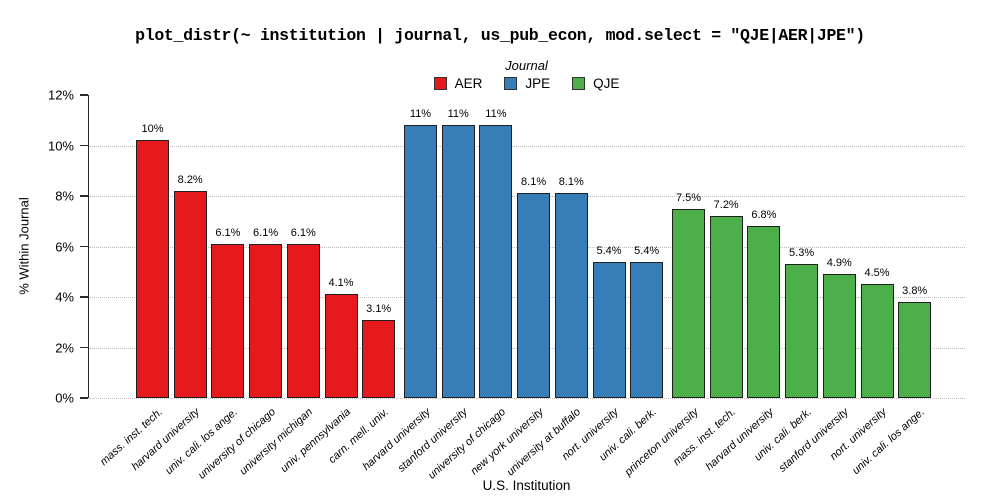 The width and height of the screenshot is (1000, 500). Describe the element at coordinates (60, 95) in the screenshot. I see `y-tick-label: 12%` at that location.